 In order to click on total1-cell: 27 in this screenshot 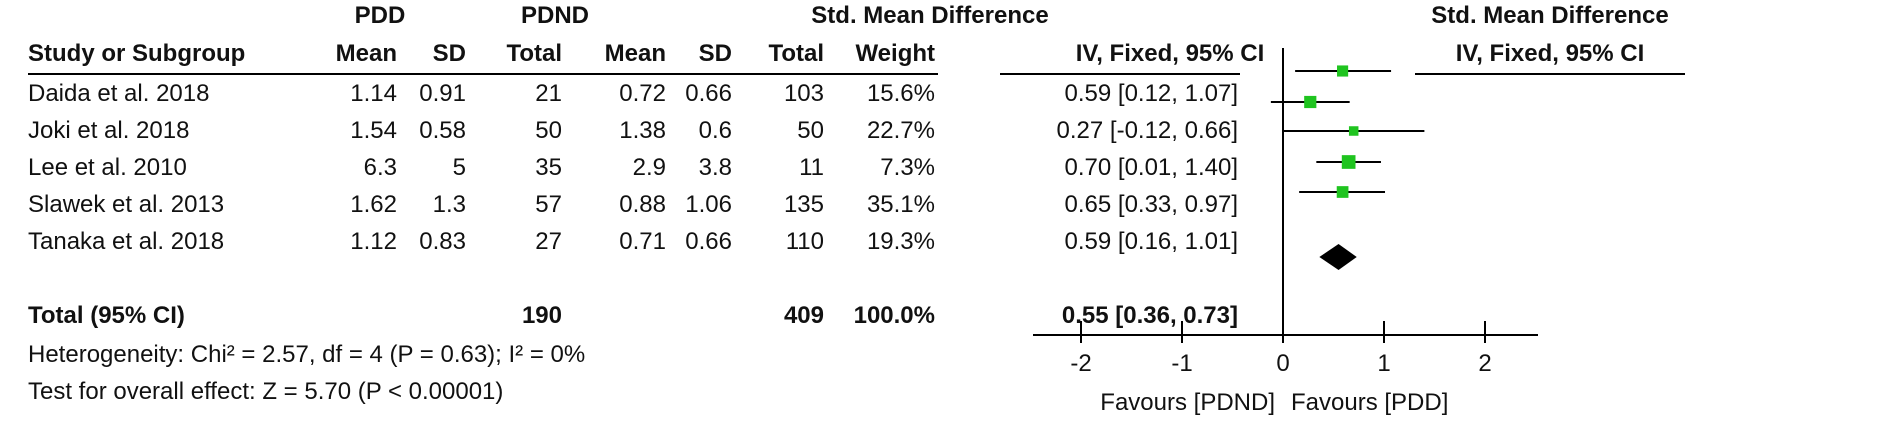, I will do `click(548, 241)`.